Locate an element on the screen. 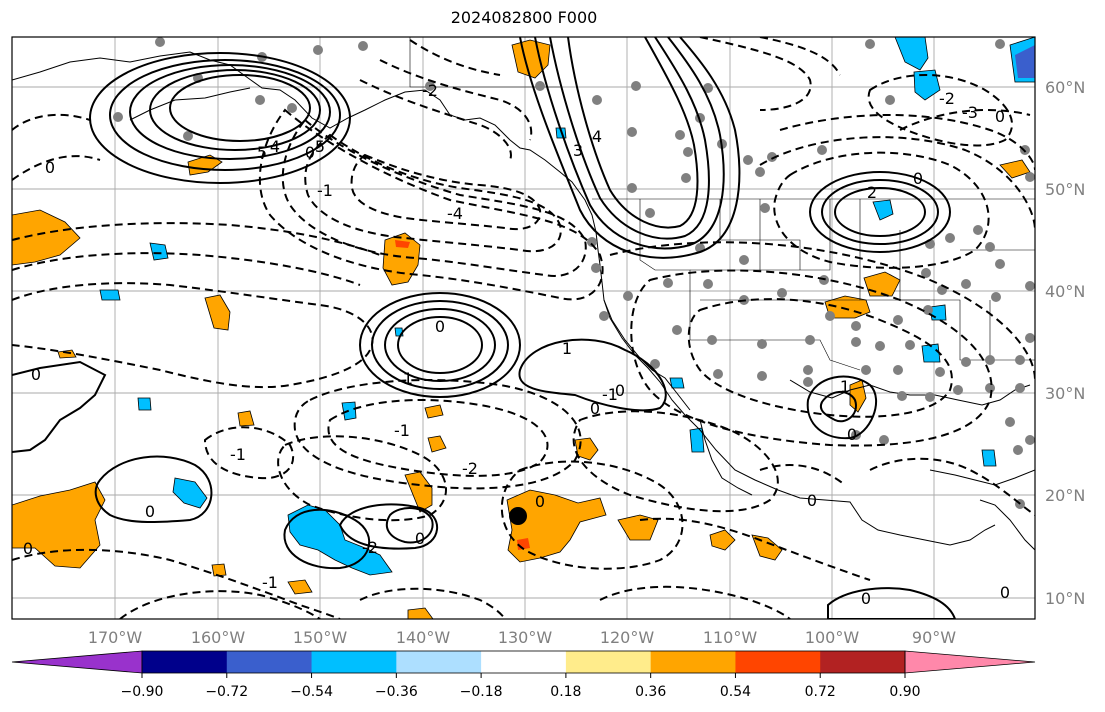 The width and height of the screenshot is (1105, 712). lat-label: 10°N is located at coordinates (1065, 598).